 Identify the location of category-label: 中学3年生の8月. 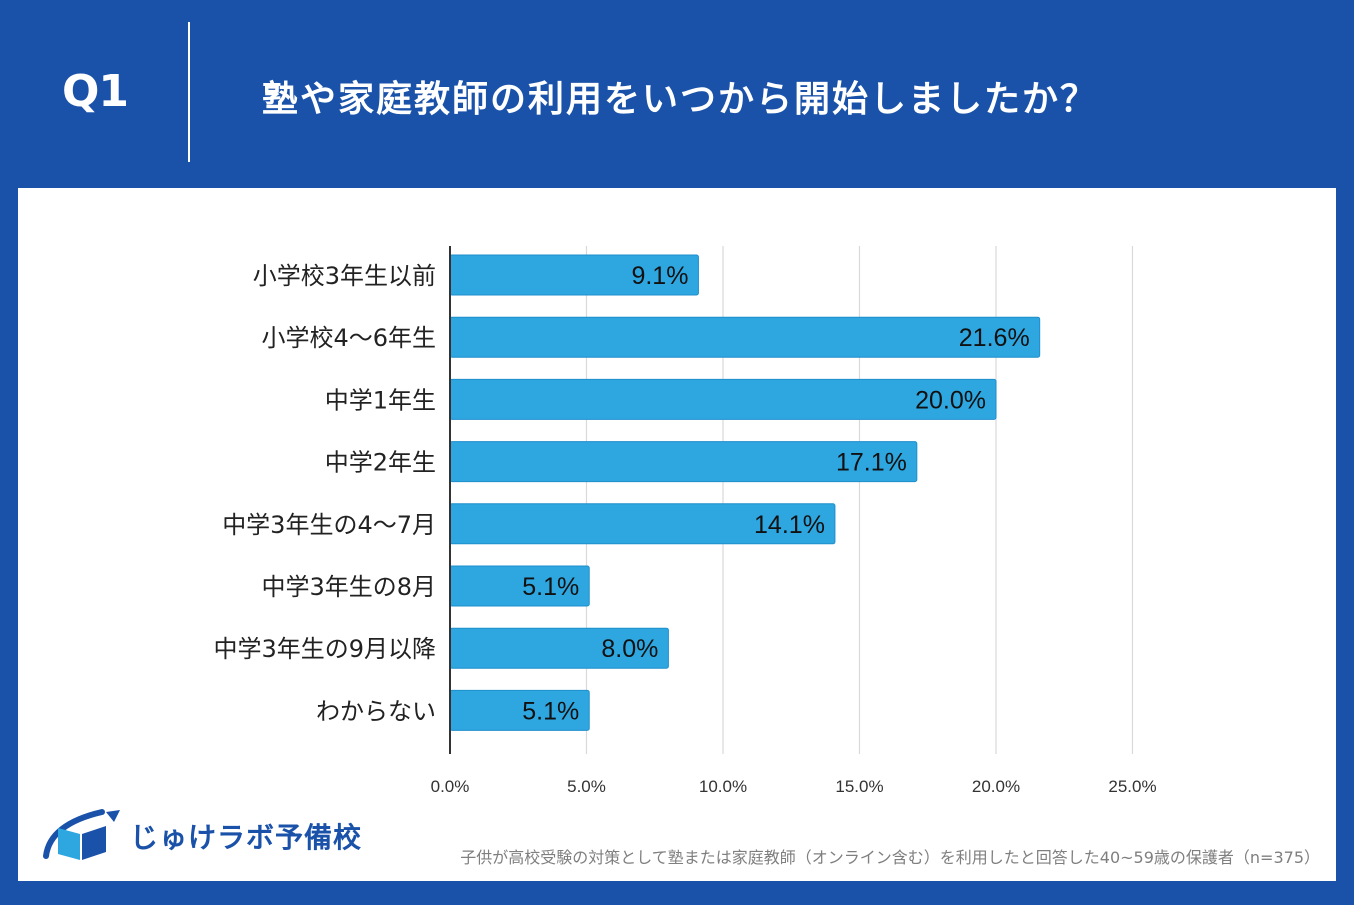
(348, 587).